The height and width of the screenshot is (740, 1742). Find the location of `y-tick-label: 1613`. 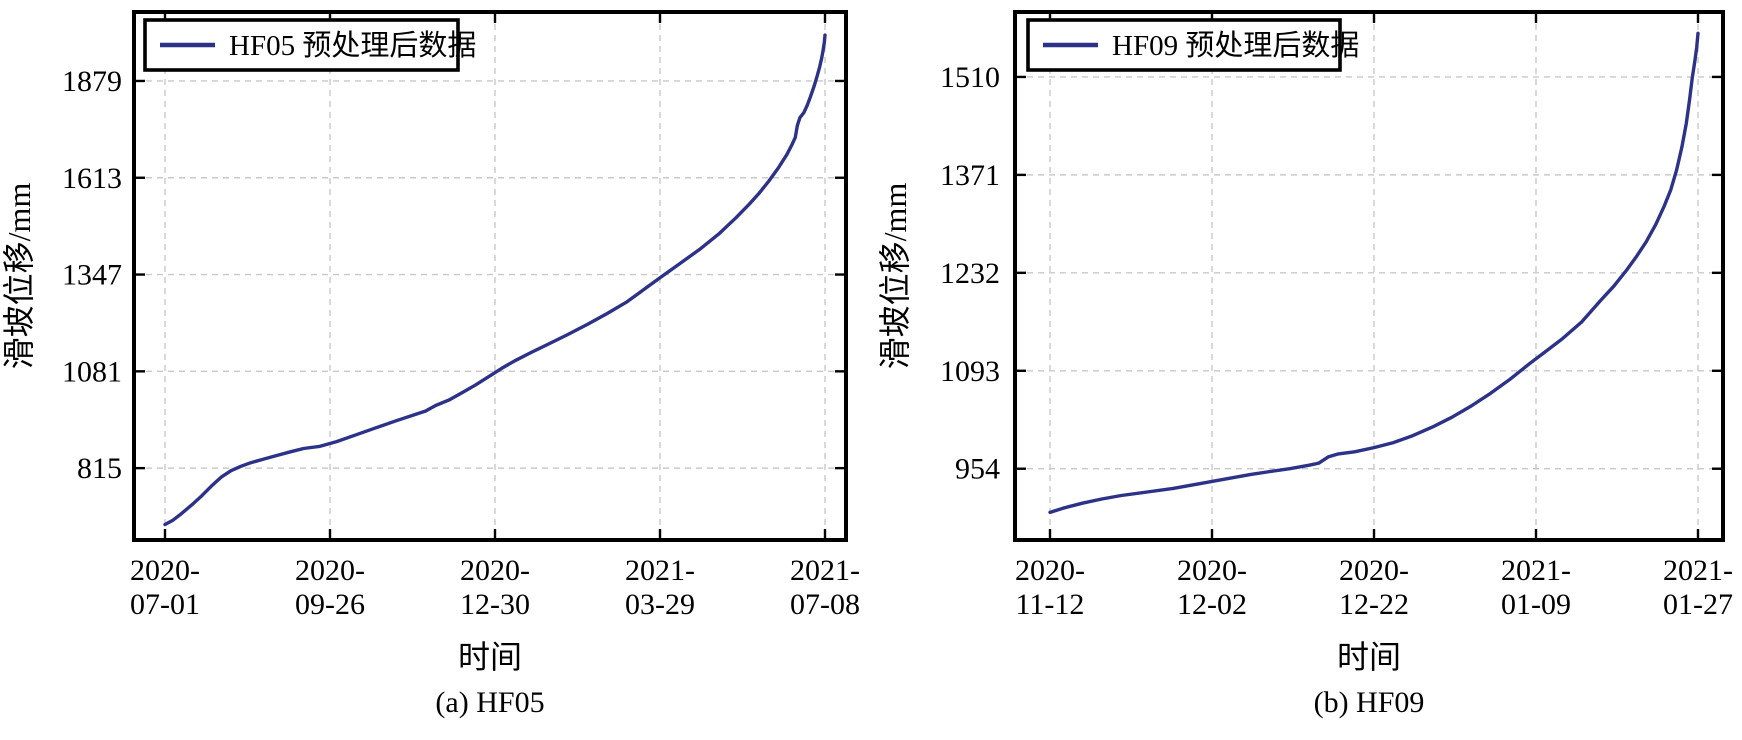

y-tick-label: 1613 is located at coordinates (92, 178).